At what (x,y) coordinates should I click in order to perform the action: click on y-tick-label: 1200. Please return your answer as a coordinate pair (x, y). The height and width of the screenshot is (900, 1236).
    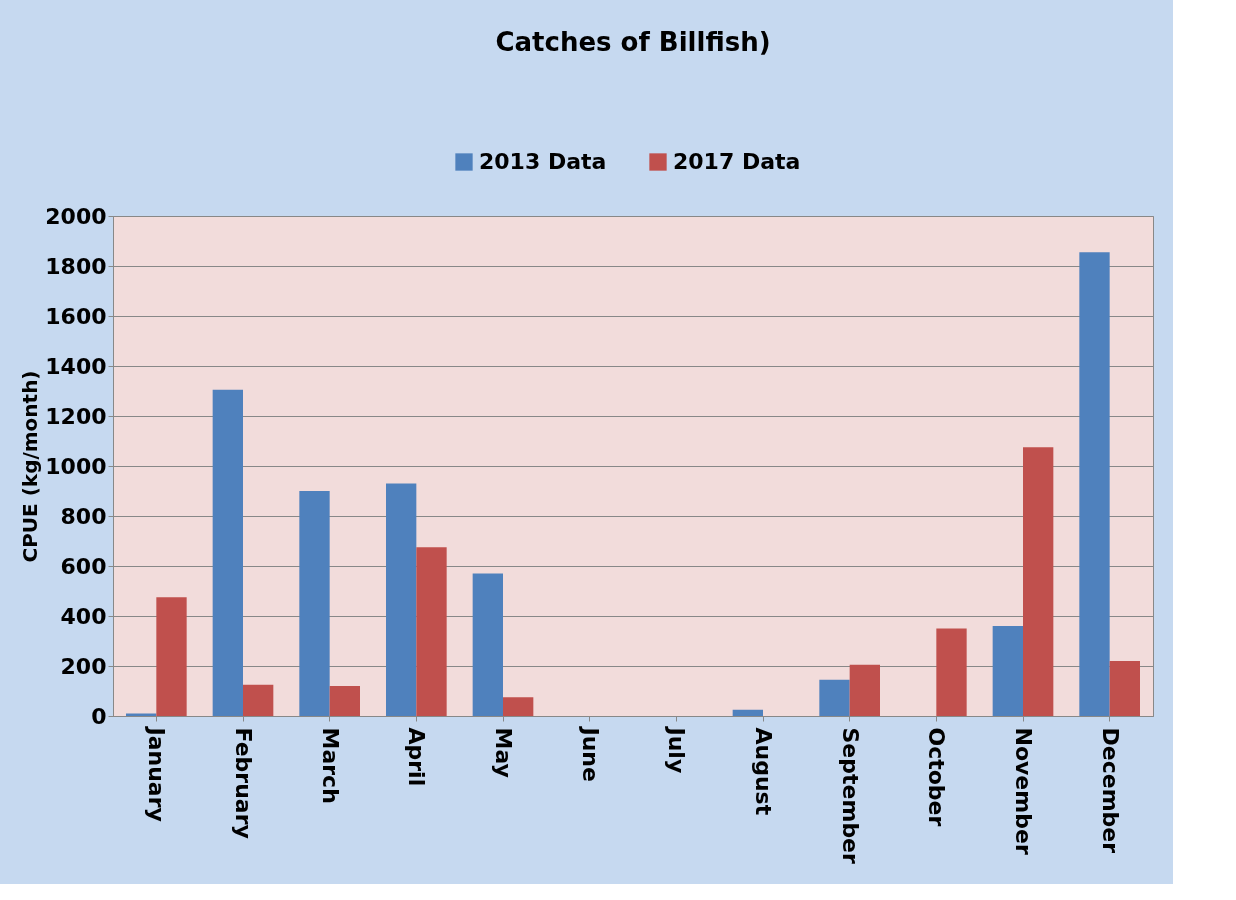
    Looking at the image, I should click on (76, 416).